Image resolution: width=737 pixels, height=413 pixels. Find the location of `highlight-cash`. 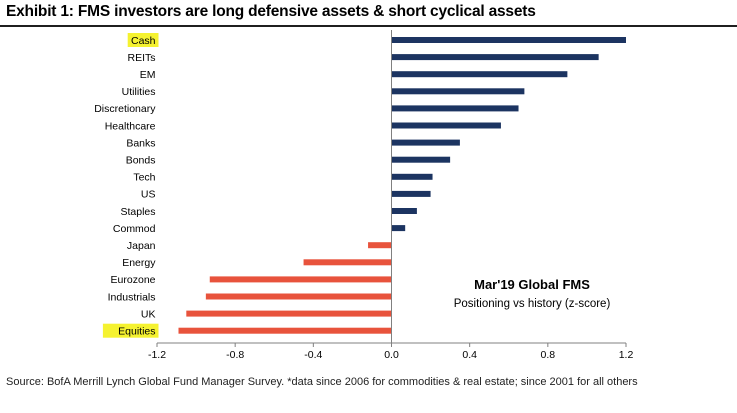

highlight-cash is located at coordinates (143, 40).